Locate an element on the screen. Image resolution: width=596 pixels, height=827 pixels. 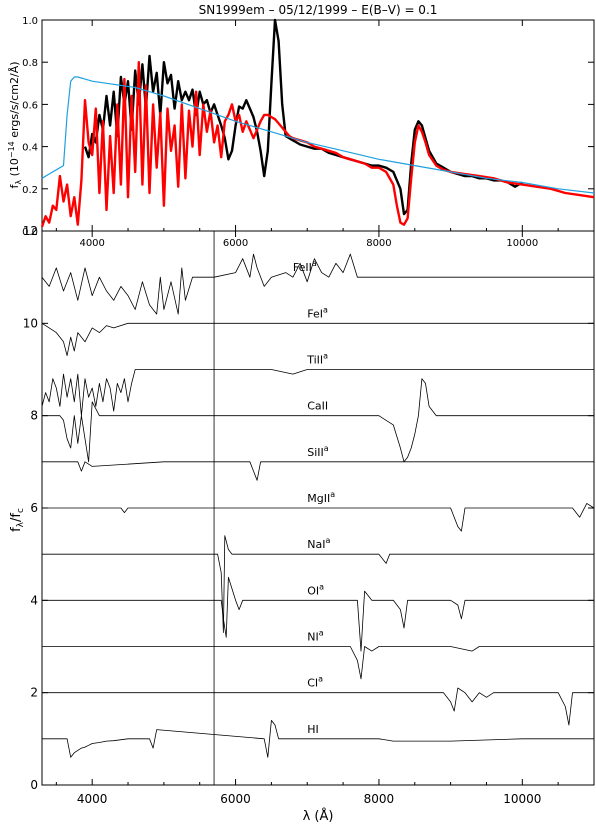
series-label-NI: NIa is located at coordinates (315, 636).